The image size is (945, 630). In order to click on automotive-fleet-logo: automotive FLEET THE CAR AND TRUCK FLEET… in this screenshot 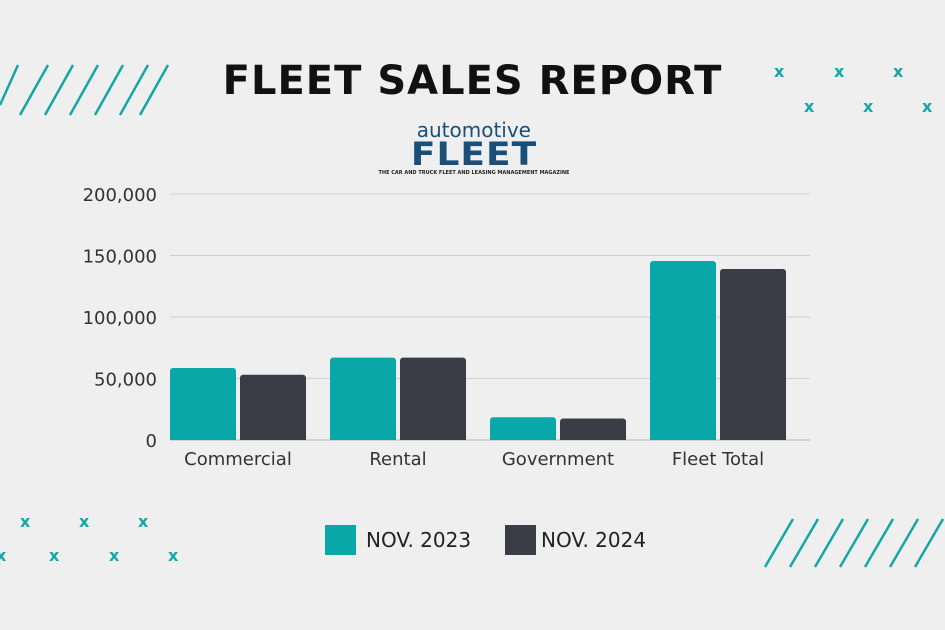, I will do `click(474, 149)`.